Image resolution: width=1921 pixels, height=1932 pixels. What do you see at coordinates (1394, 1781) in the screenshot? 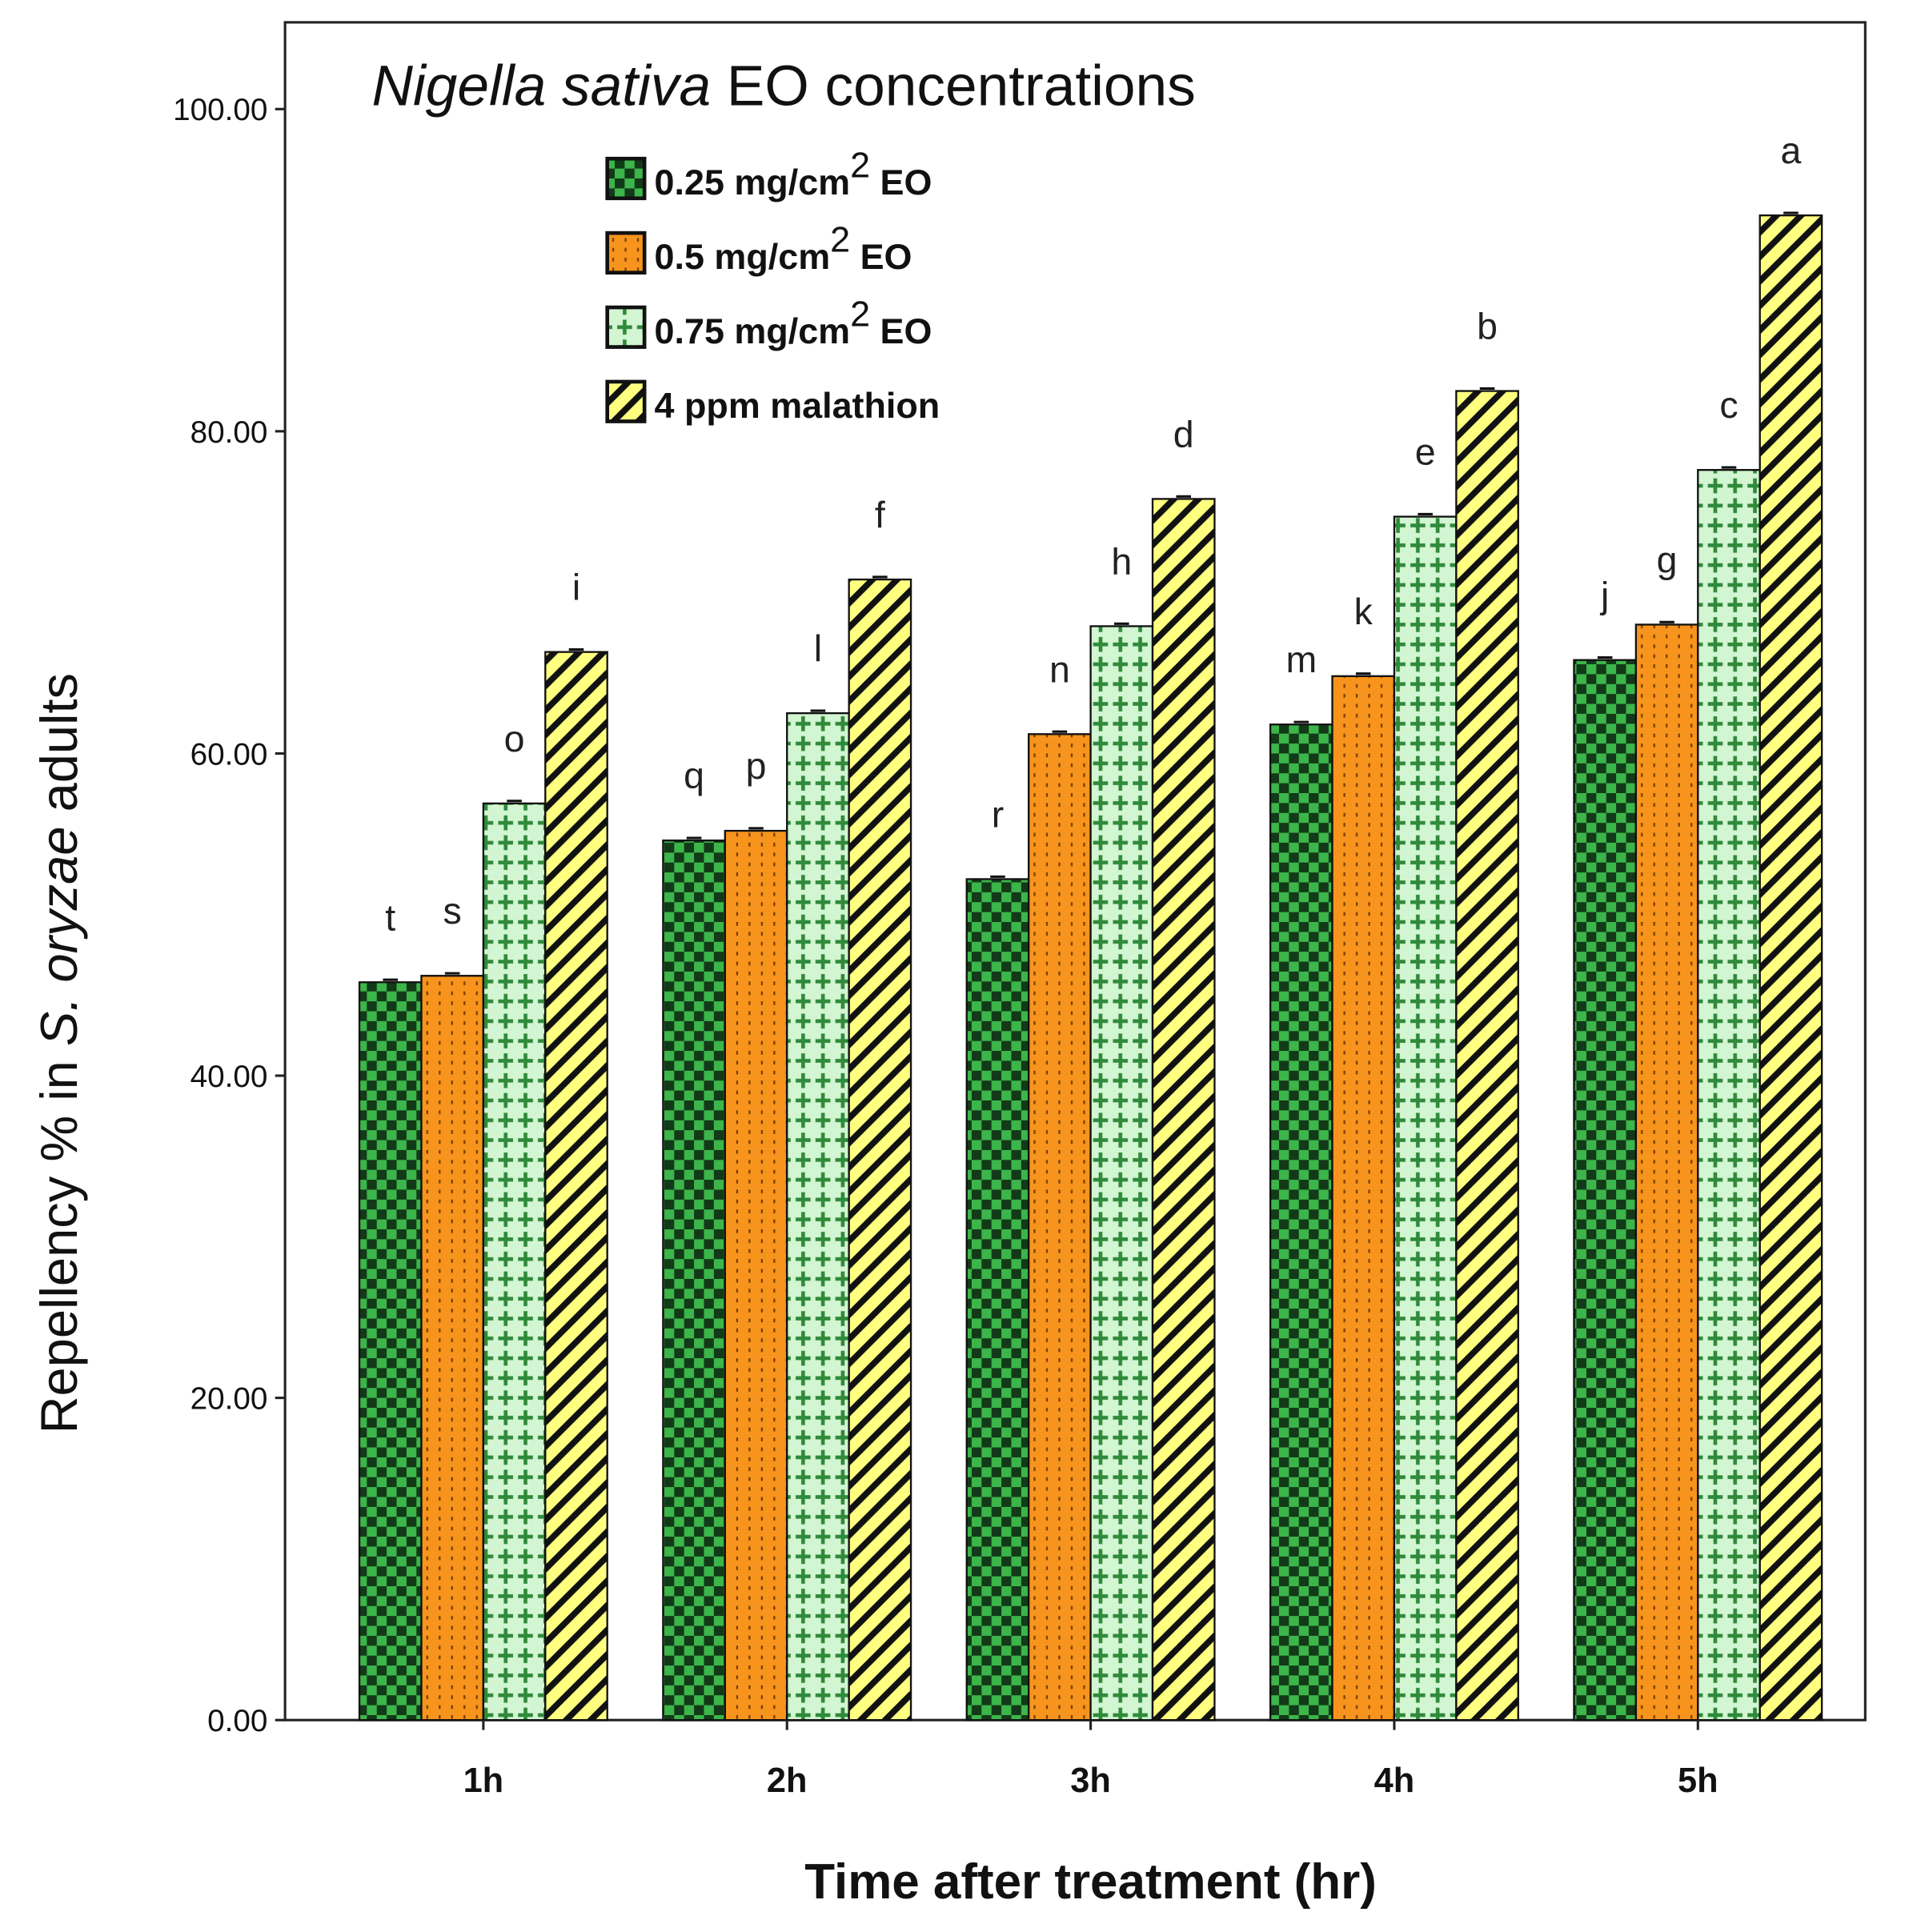
I see `x-tick-label: 4h` at bounding box center [1394, 1781].